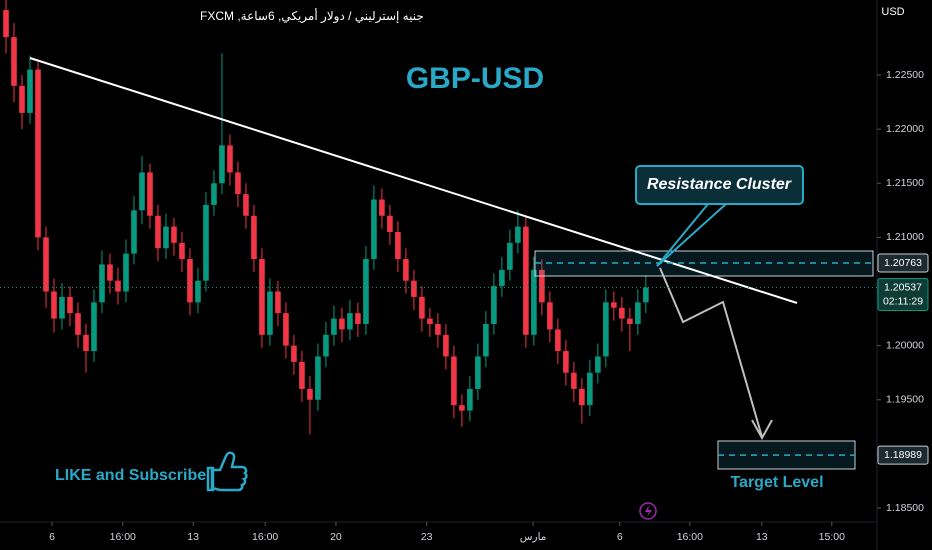 This screenshot has height=550, width=932. What do you see at coordinates (533, 537) in the screenshot?
I see `x-tick-label: مارس` at bounding box center [533, 537].